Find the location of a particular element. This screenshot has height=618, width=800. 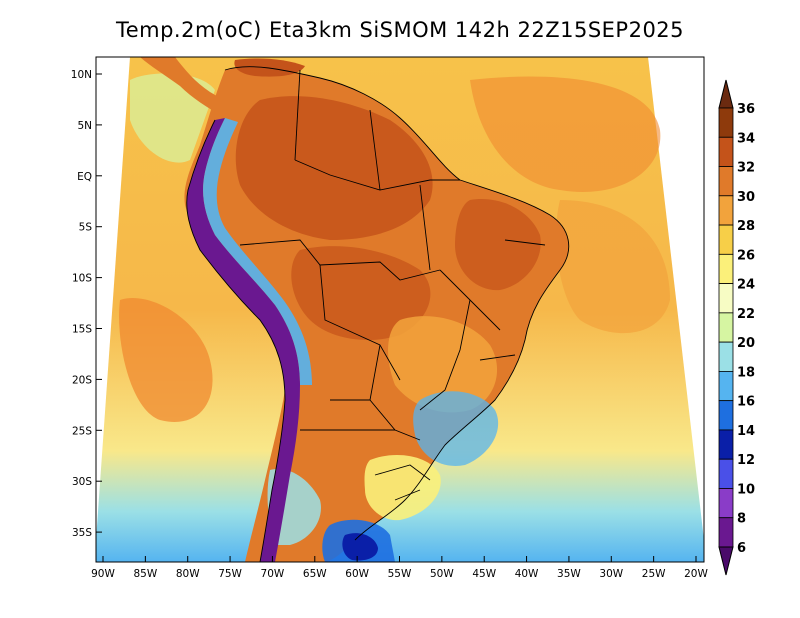

lon-tick-label: 75W is located at coordinates (230, 574).